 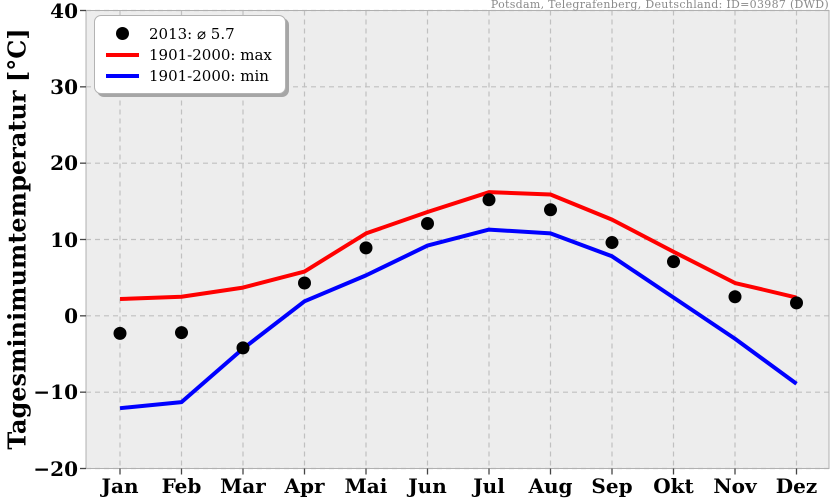 What do you see at coordinates (550, 486) in the screenshot?
I see `x-tick-label-aug: Aug` at bounding box center [550, 486].